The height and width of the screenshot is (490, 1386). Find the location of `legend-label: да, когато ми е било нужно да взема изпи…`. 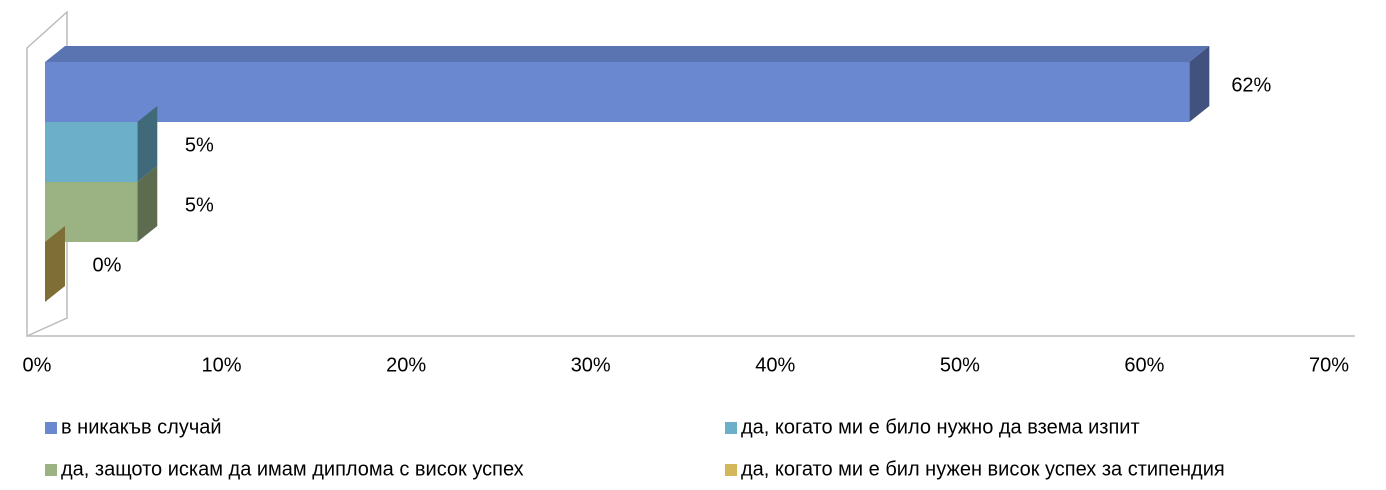

legend-label: да, когато ми е било нужно да взема изпи… is located at coordinates (940, 427).